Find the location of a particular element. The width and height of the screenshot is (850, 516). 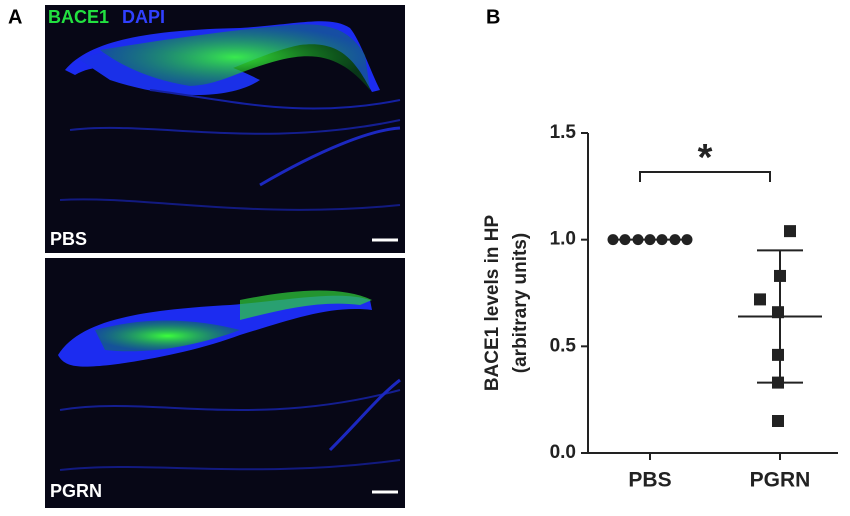

stain-label: DAPI is located at coordinates (143, 17).